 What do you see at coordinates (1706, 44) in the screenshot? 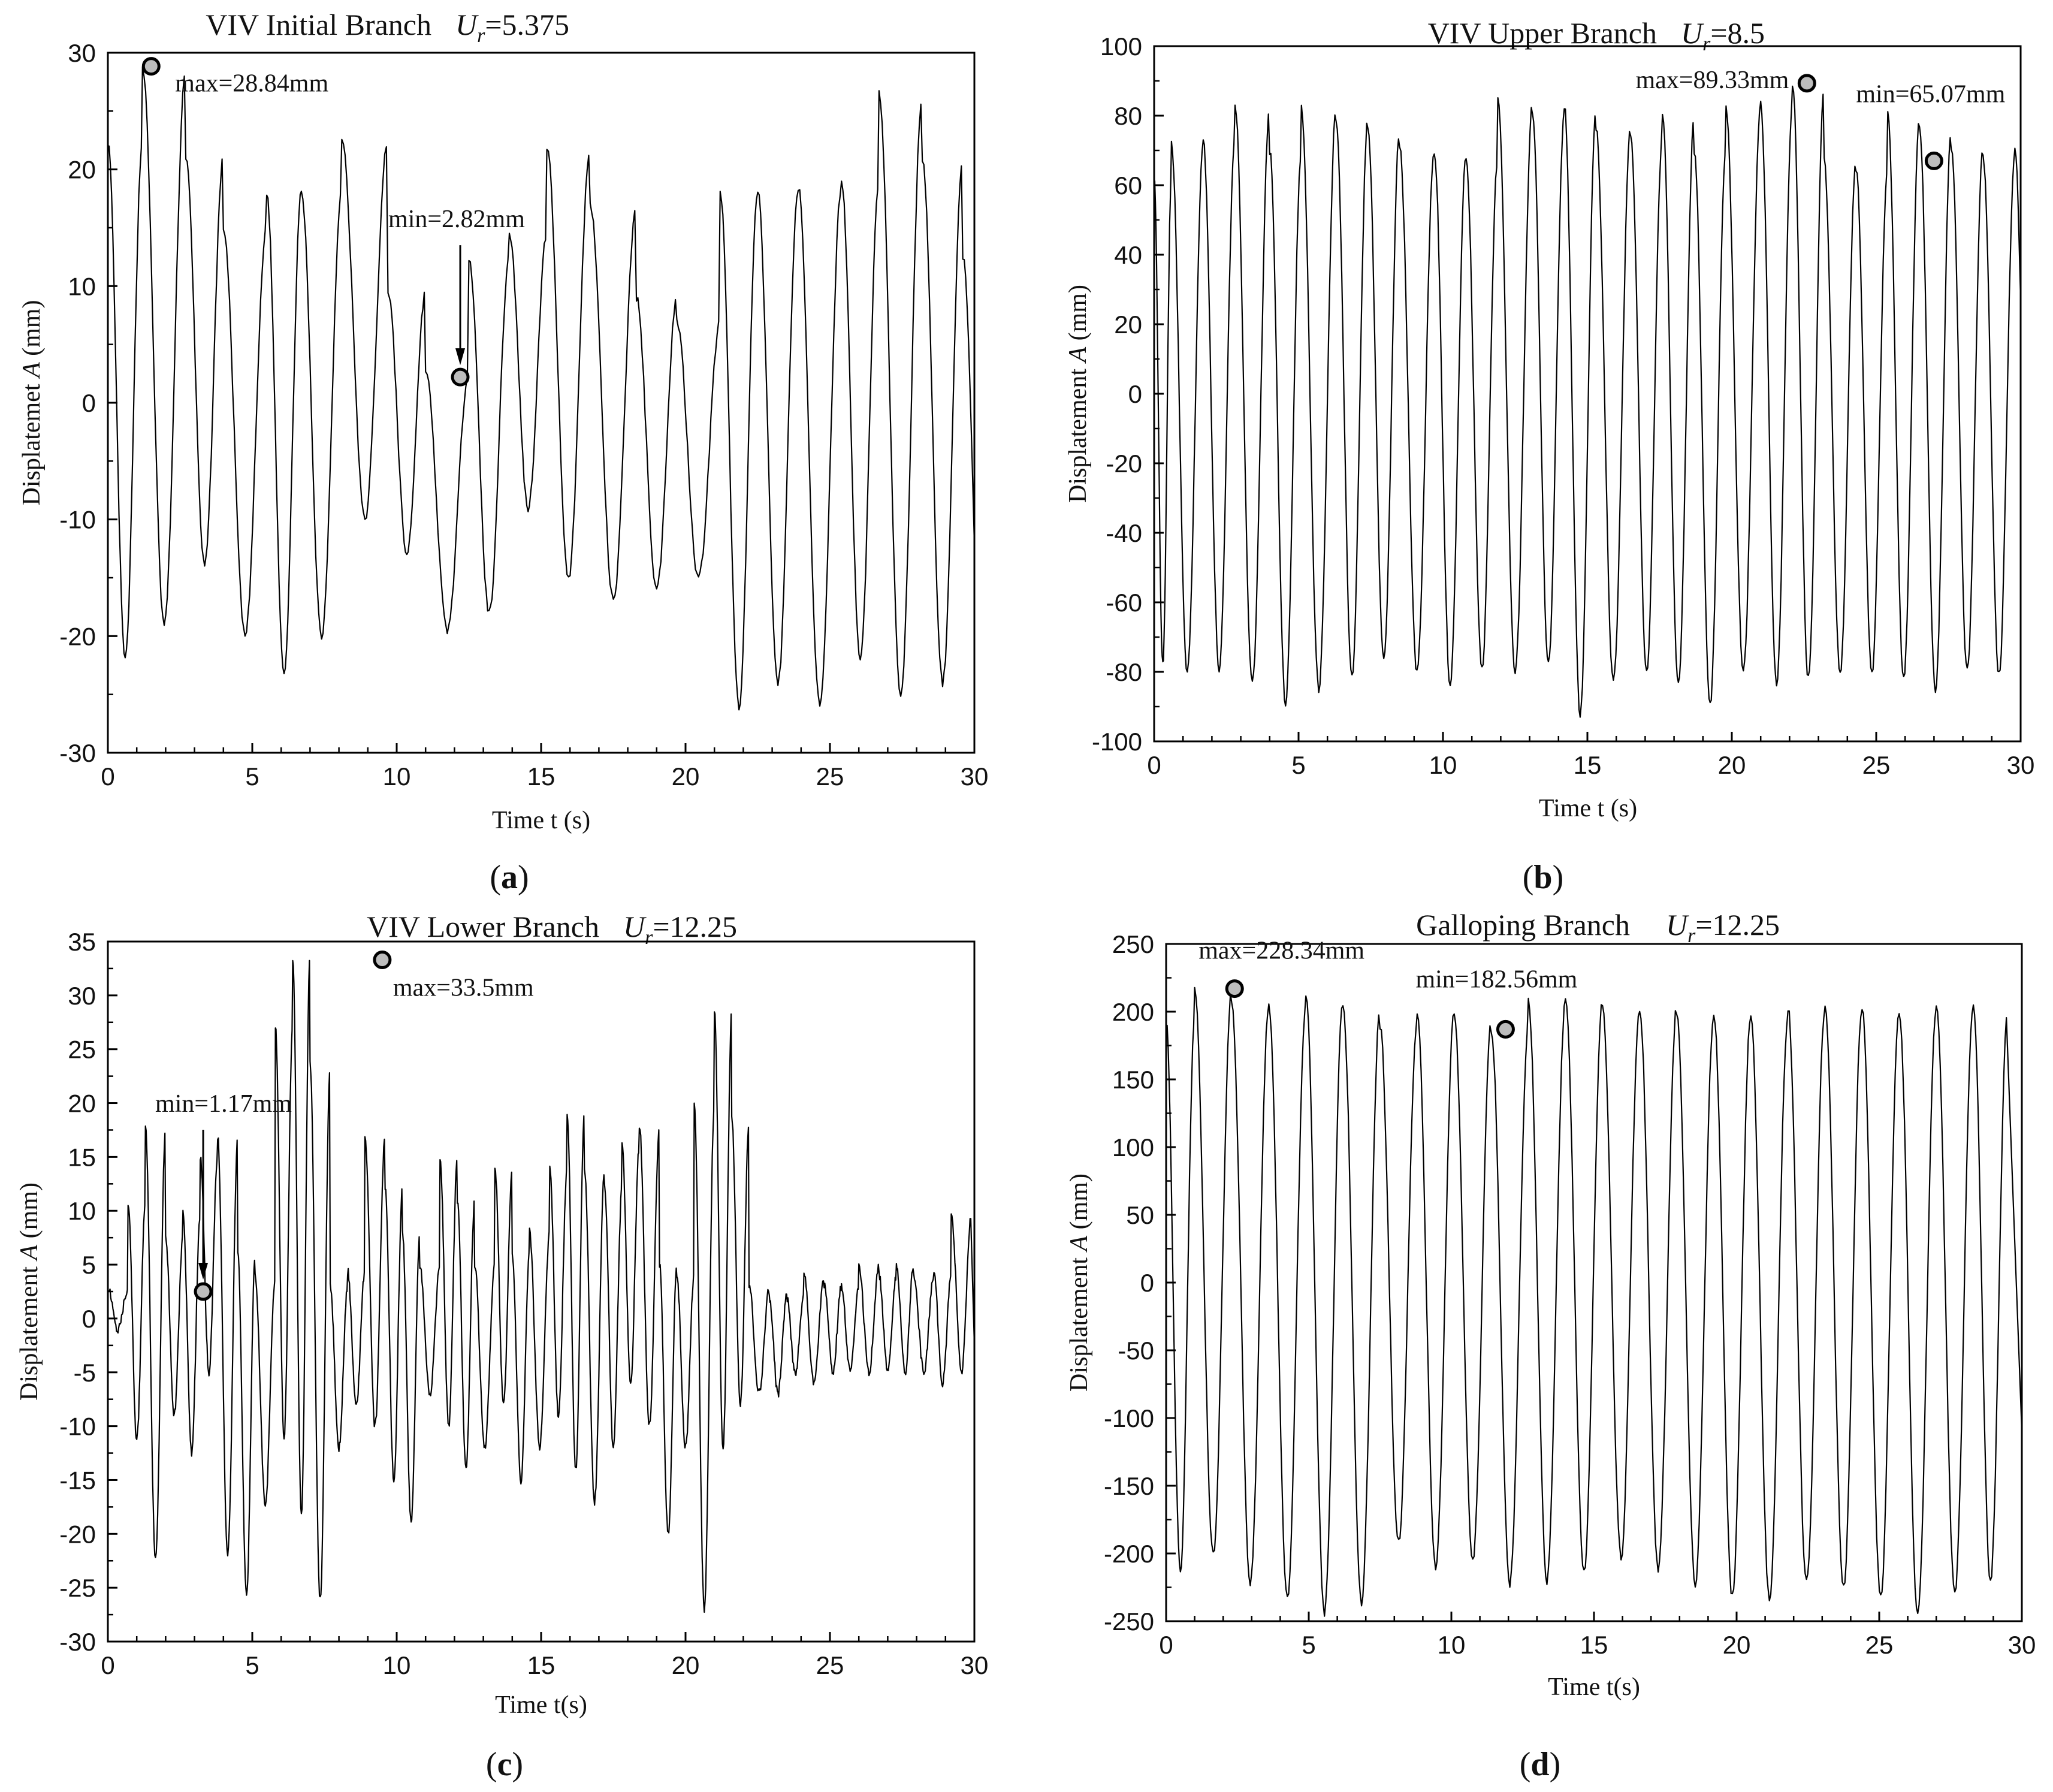
I see `panel-b-param-subscript: r` at bounding box center [1706, 44].